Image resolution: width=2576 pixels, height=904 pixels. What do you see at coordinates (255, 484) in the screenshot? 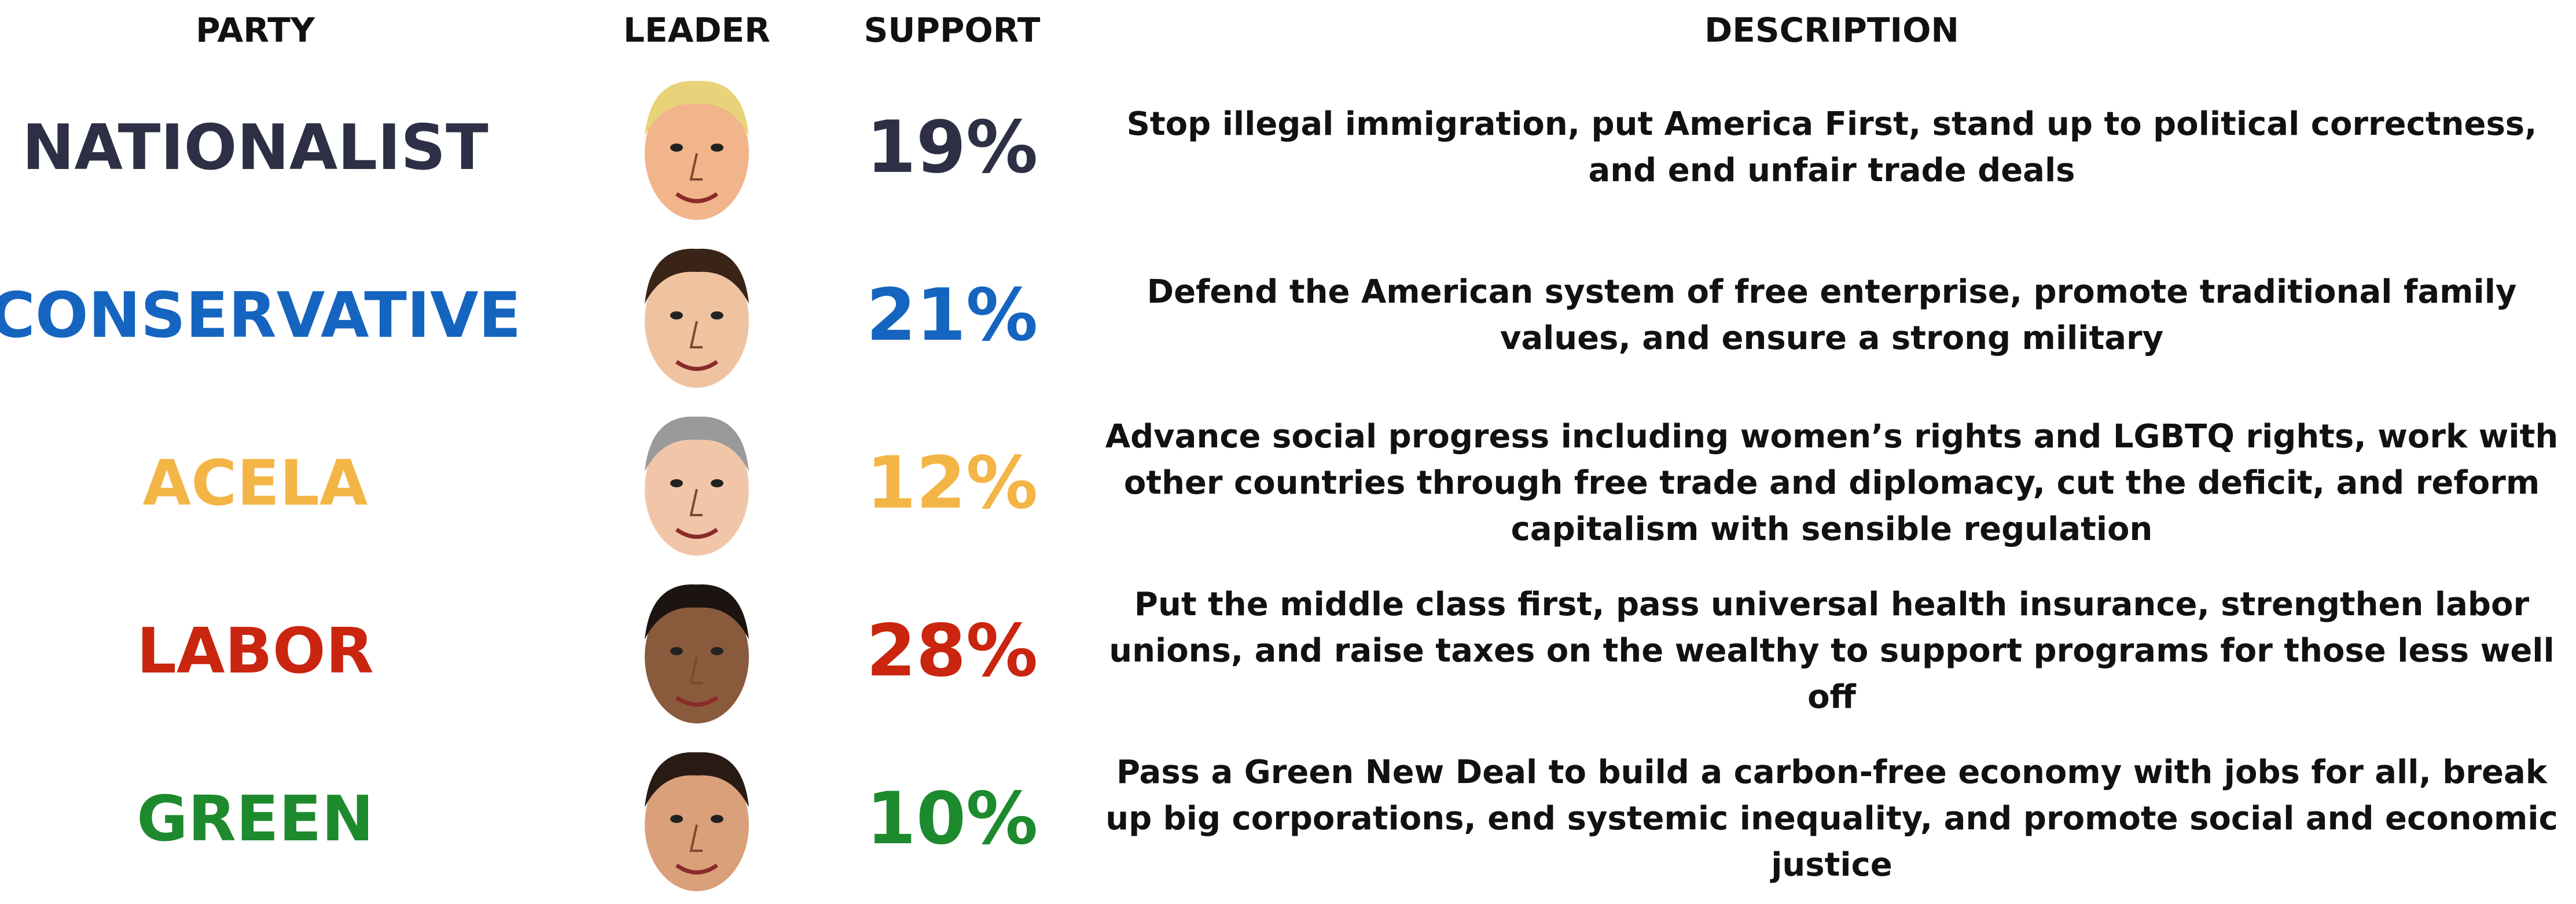
I see `party-name: ACELA` at bounding box center [255, 484].